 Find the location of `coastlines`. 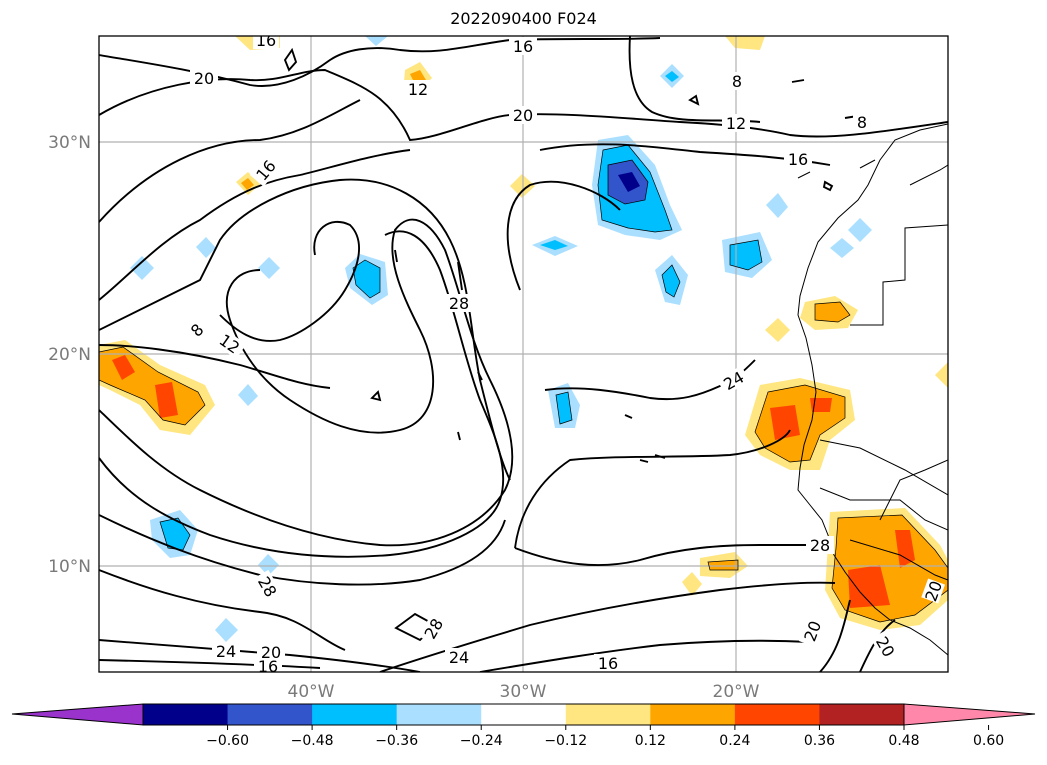

coastlines is located at coordinates (872, 389).